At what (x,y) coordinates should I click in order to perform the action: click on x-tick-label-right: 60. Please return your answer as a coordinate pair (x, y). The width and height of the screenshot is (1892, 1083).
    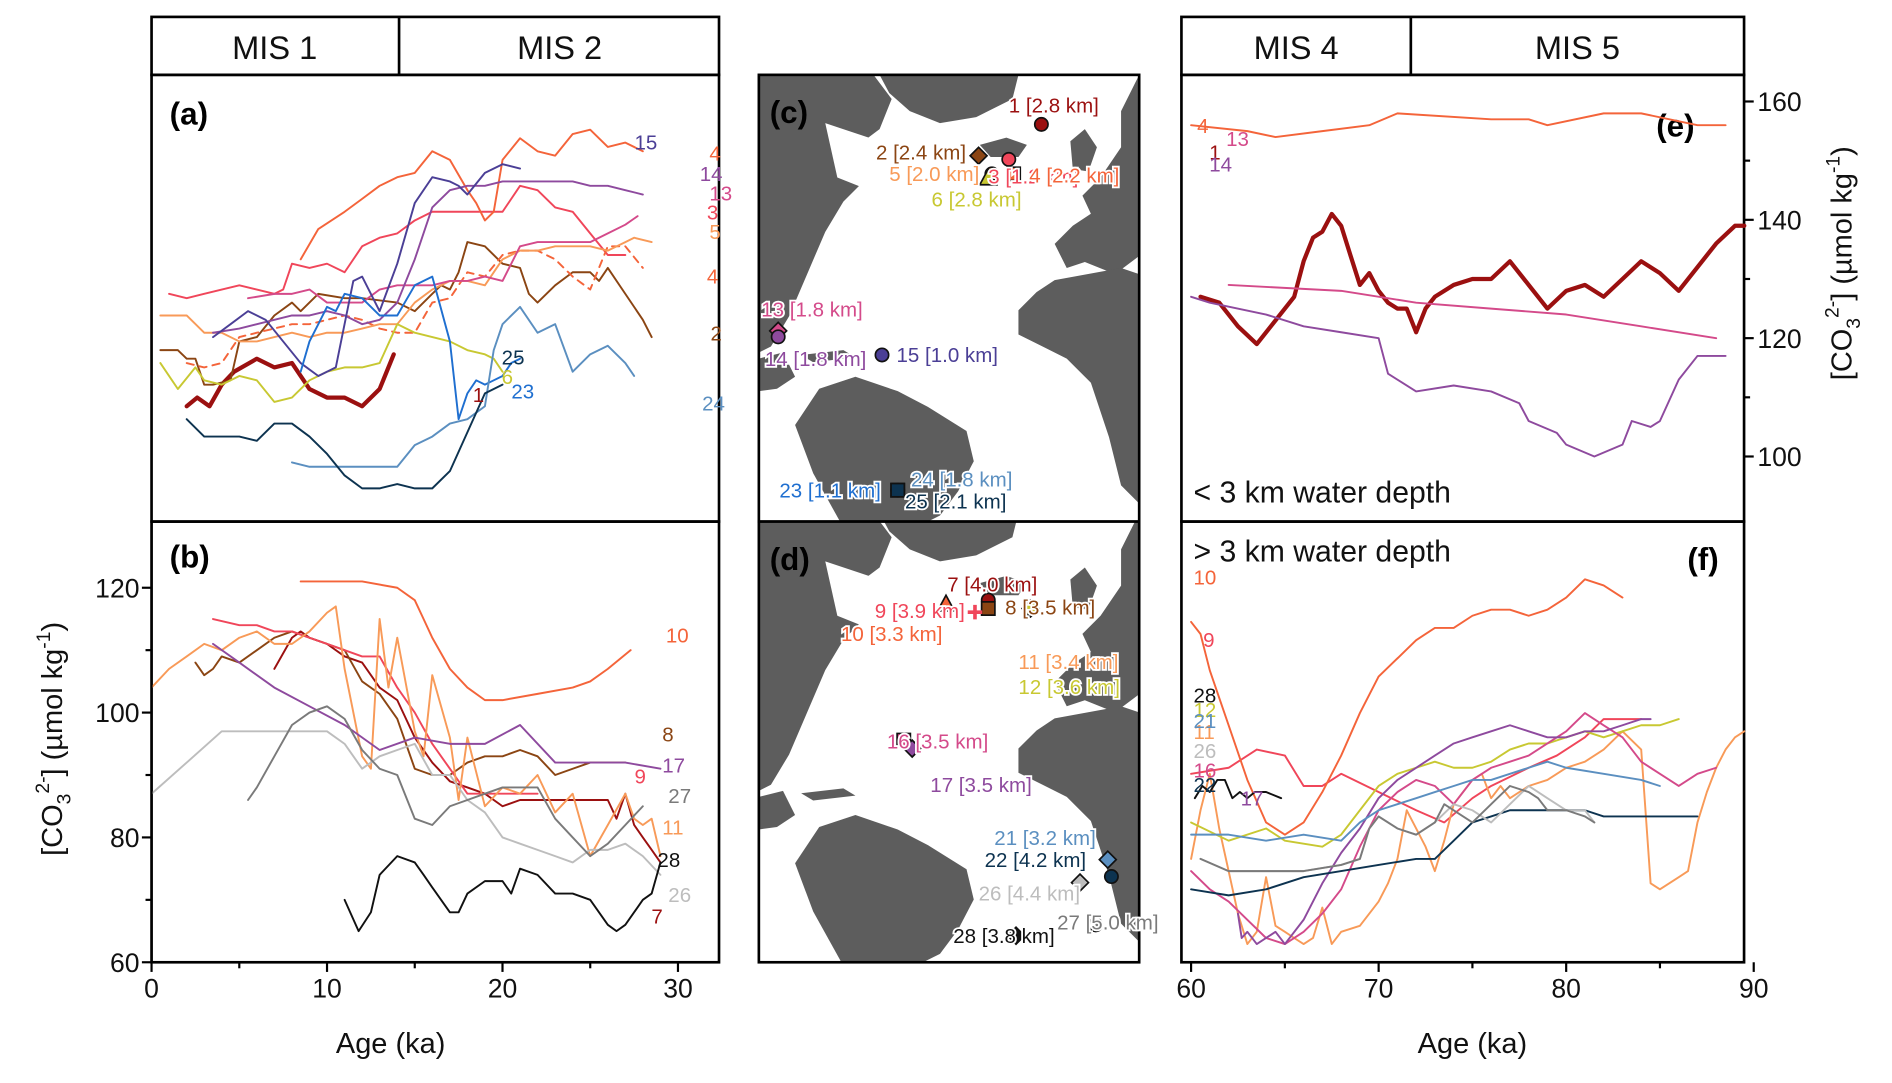
    Looking at the image, I should click on (1191, 988).